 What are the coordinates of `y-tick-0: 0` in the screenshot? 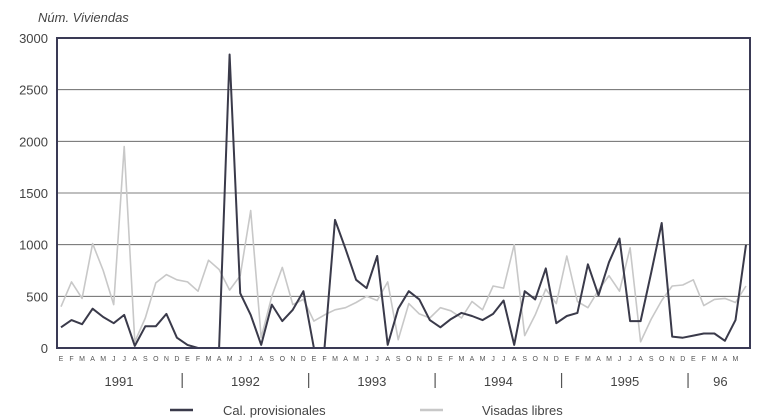 It's located at (44, 348).